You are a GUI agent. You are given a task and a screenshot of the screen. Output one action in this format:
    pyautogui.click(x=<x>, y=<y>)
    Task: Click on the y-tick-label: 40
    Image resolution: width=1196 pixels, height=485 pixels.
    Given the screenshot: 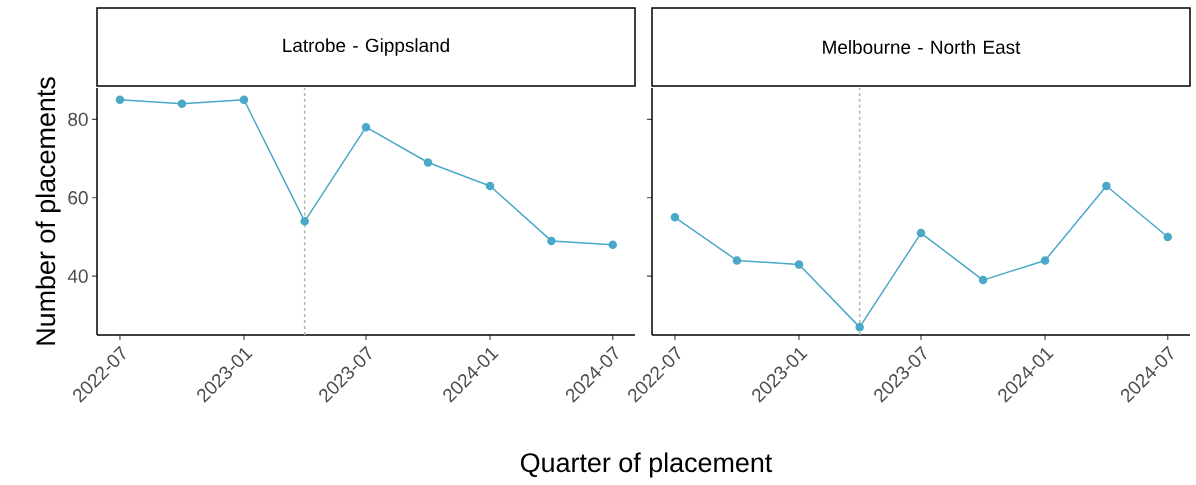 What is the action you would take?
    pyautogui.click(x=77, y=276)
    